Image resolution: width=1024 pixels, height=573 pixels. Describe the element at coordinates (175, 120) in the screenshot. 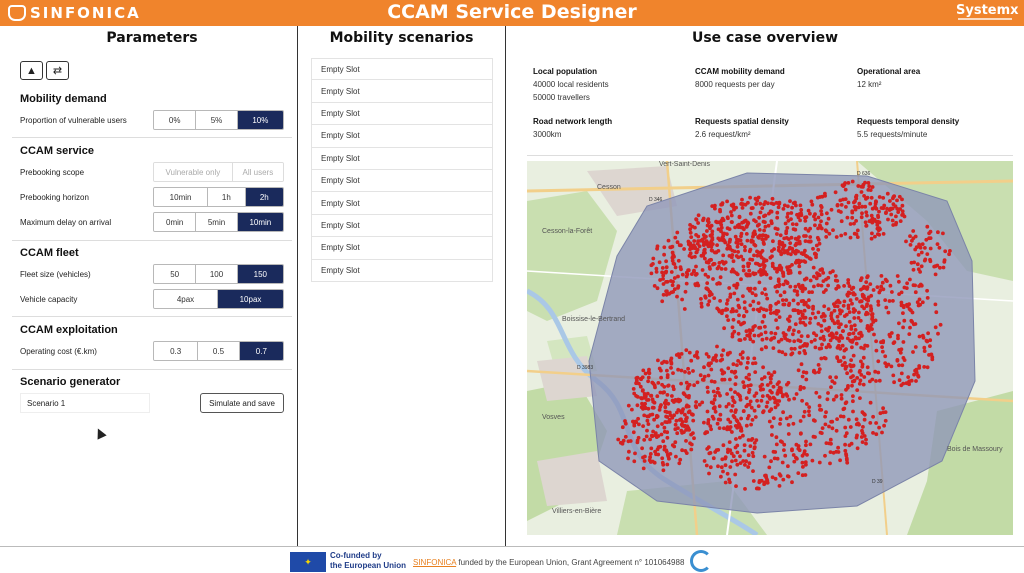

I see `vulnerable-option-0: 0%` at that location.